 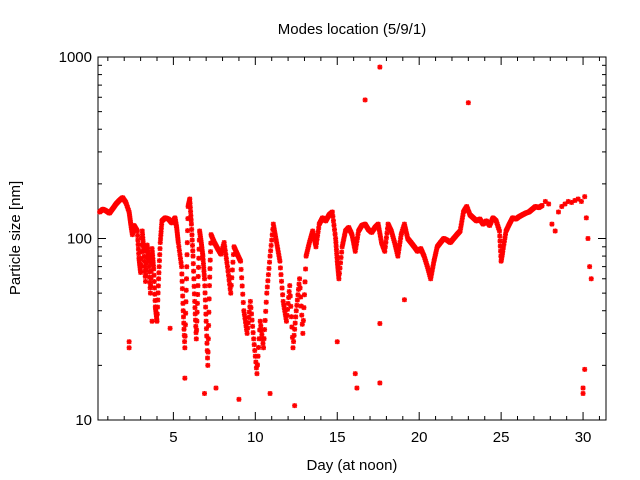 I want to click on x-tick-label: 25, so click(x=501, y=437).